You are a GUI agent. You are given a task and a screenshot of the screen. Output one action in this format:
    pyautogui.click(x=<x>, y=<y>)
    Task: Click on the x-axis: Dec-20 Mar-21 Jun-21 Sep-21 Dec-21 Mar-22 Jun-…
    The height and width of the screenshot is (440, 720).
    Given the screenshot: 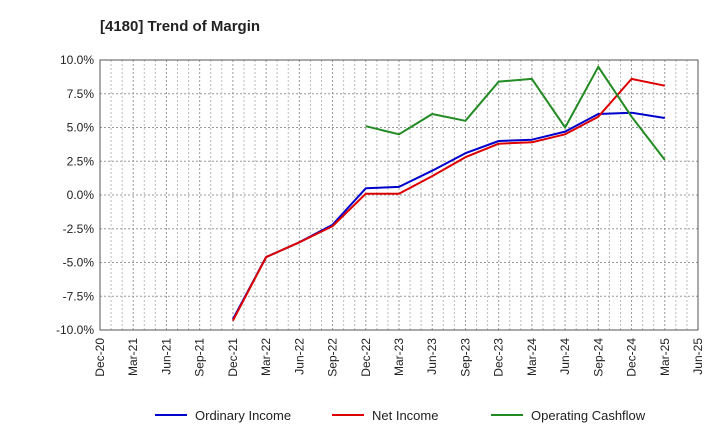 What is the action you would take?
    pyautogui.click(x=399, y=357)
    